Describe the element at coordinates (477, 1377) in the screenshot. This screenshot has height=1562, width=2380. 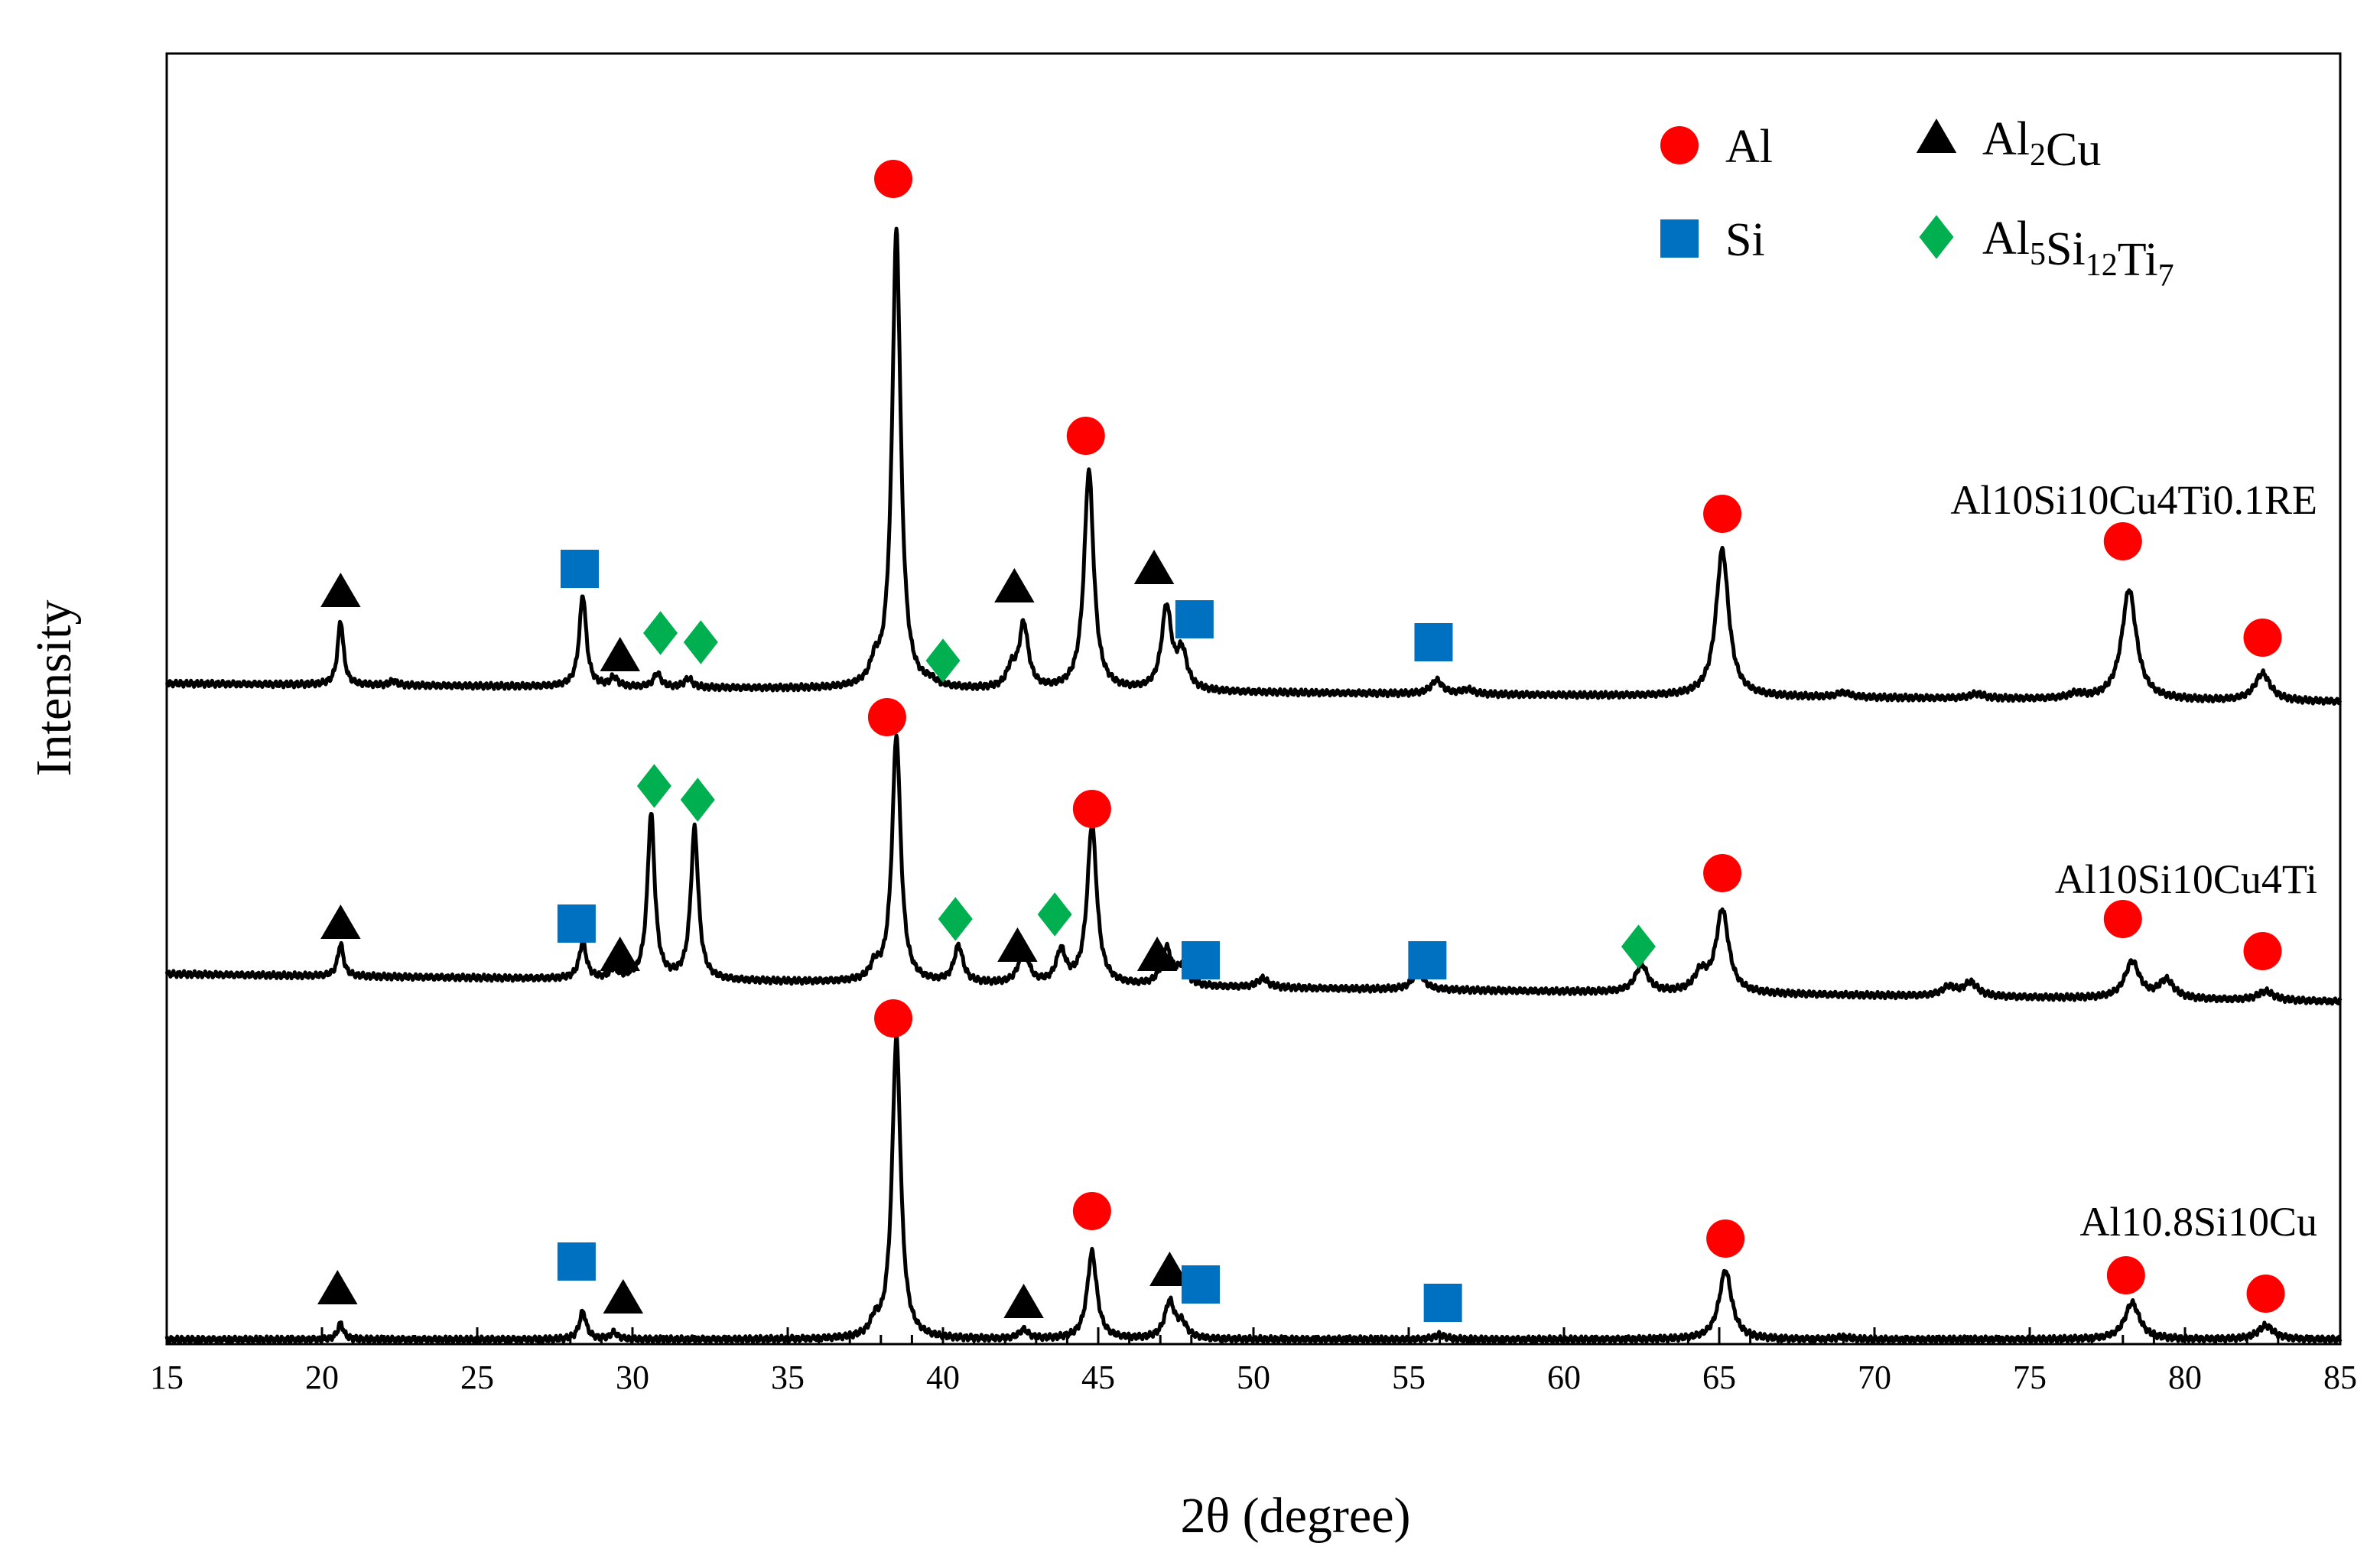
I see `x-tick-label: 25` at that location.